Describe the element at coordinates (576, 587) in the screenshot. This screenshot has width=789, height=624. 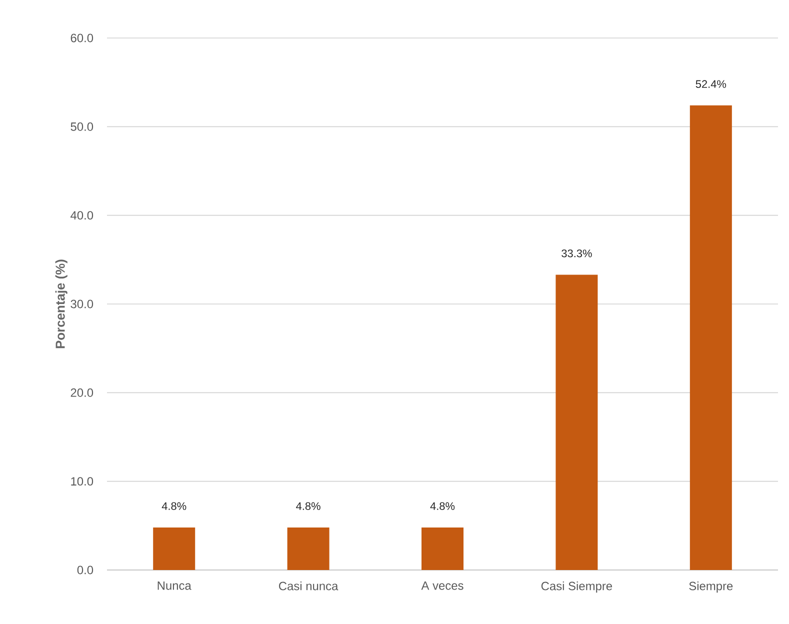
I see `x-tick-label: Casi Siempre` at that location.